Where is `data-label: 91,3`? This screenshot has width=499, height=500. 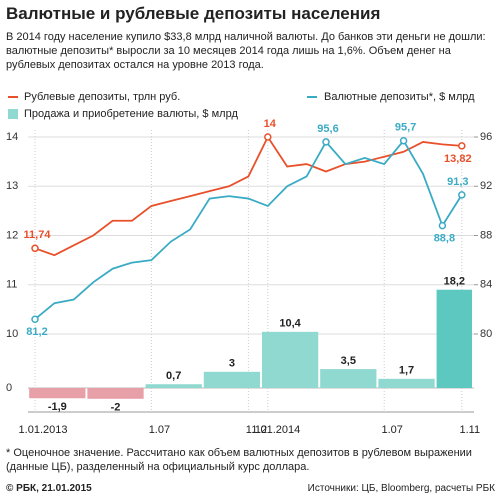 data-label: 91,3 is located at coordinates (457, 182).